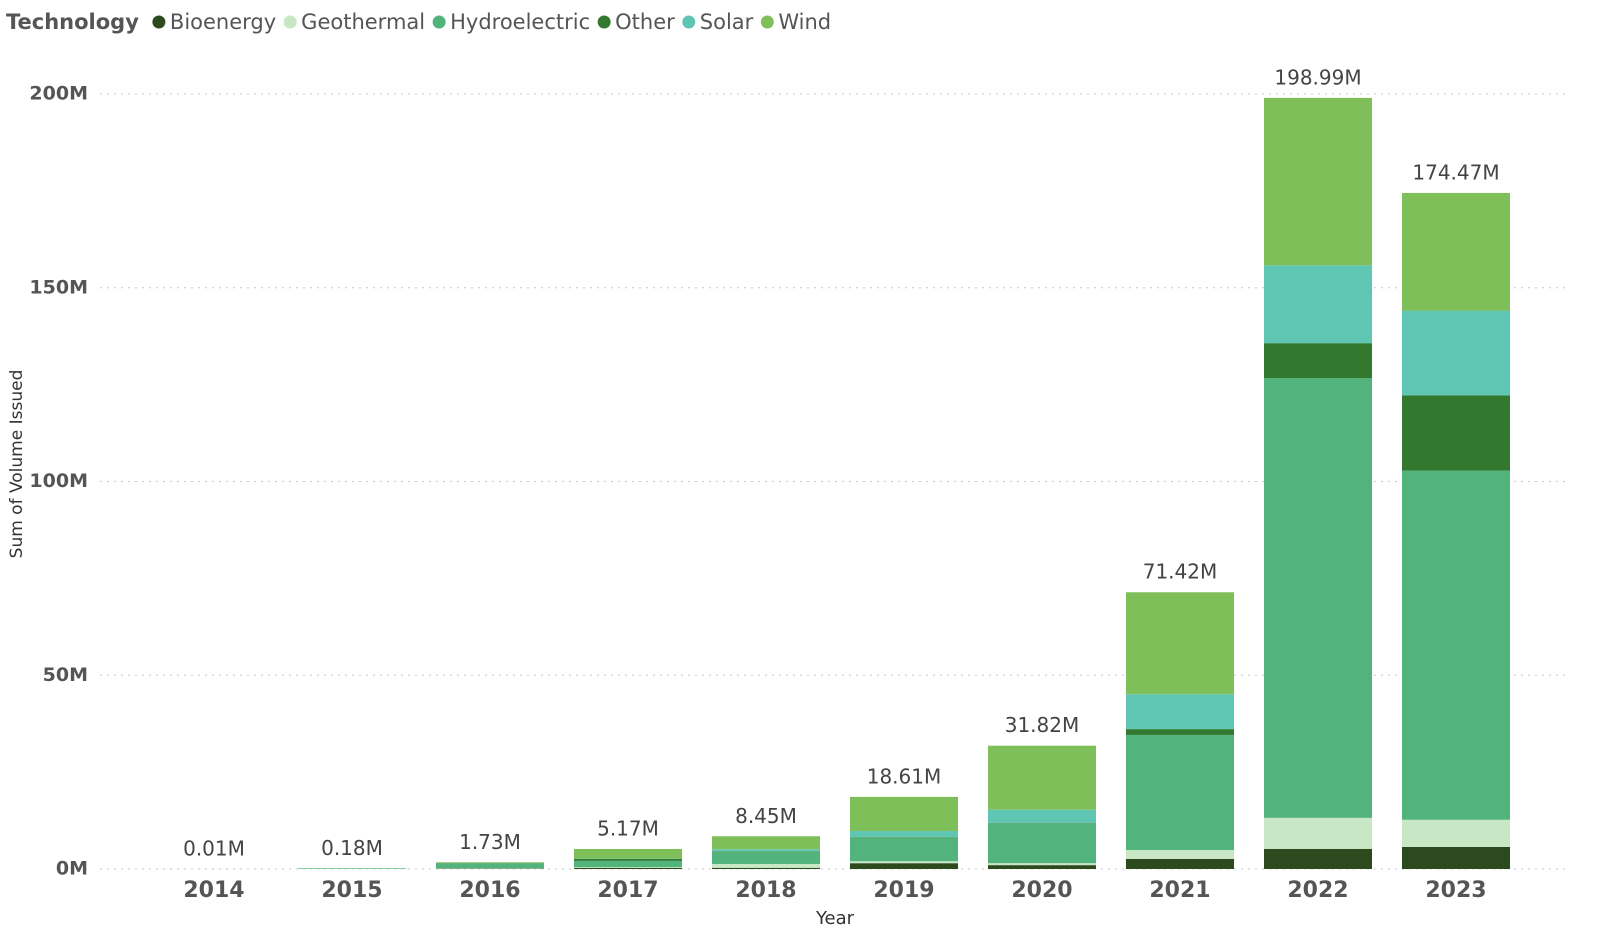  What do you see at coordinates (645, 22) in the screenshot?
I see `legend-label: Other` at bounding box center [645, 22].